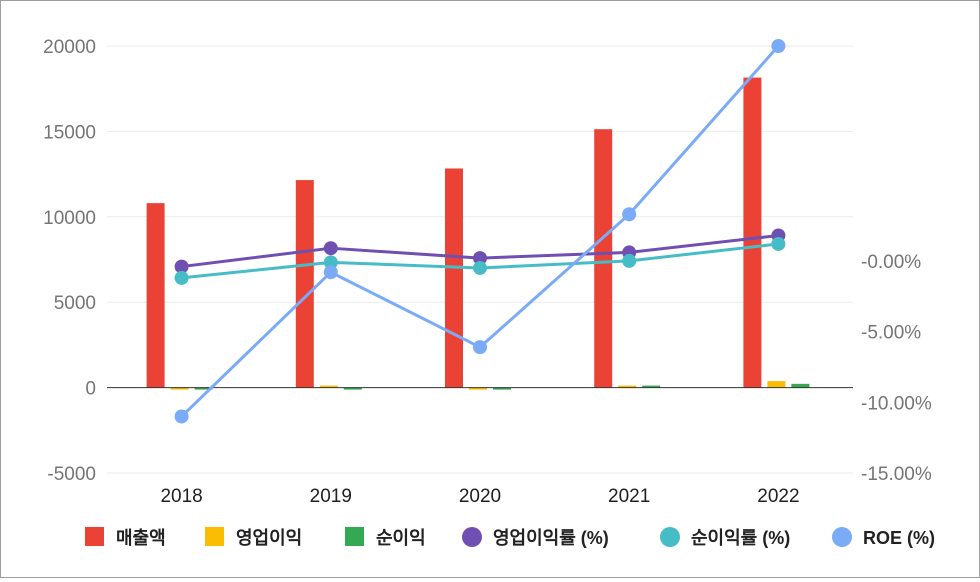 The height and width of the screenshot is (582, 980). Describe the element at coordinates (629, 496) in the screenshot. I see `x-tick-label: 2021` at that location.